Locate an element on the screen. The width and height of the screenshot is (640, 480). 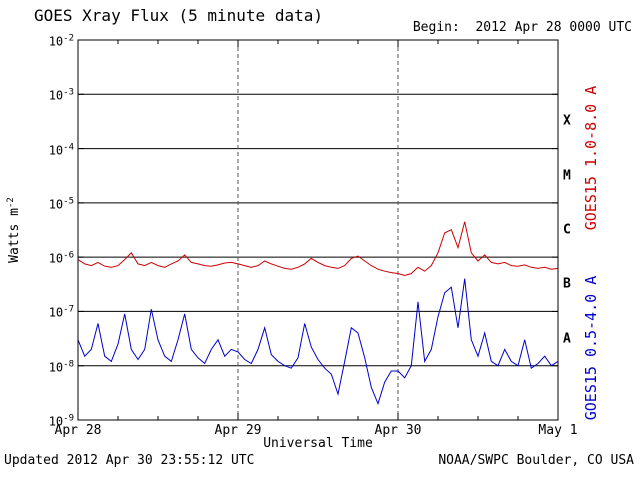
y-axis-title-exponent: -2 is located at coordinates (10, 203).